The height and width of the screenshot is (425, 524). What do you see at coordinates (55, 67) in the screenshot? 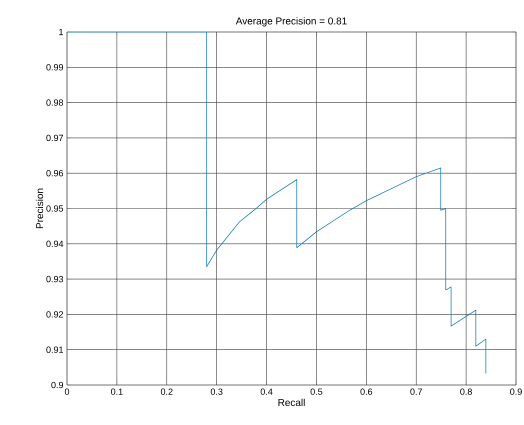
I see `y-tick-label: 0.99` at bounding box center [55, 67].